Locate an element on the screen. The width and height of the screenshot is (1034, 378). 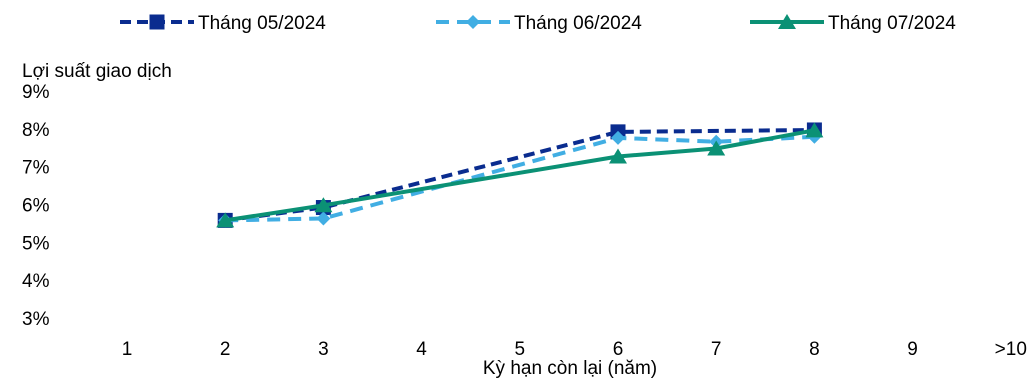
x-tick-label: 8 is located at coordinates (814, 349).